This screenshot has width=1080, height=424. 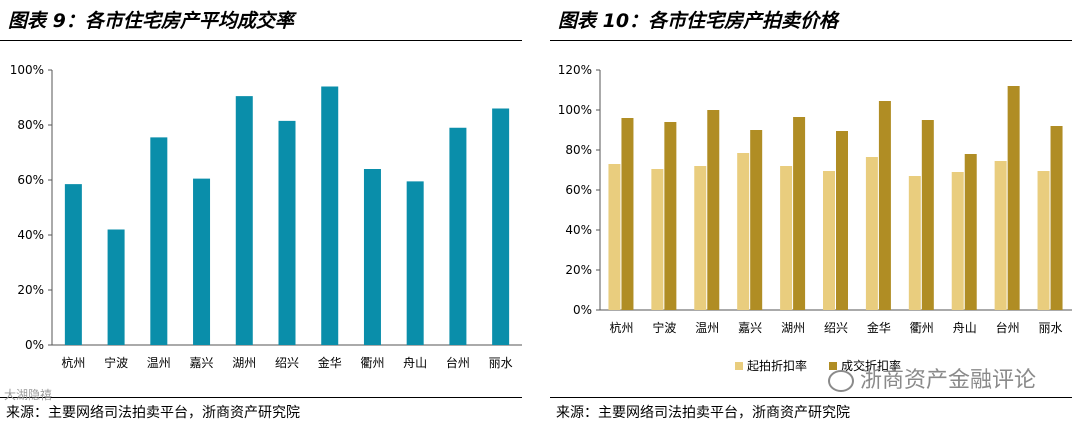 What do you see at coordinates (575, 70) in the screenshot?
I see `y-tick-label: 120%` at bounding box center [575, 70].